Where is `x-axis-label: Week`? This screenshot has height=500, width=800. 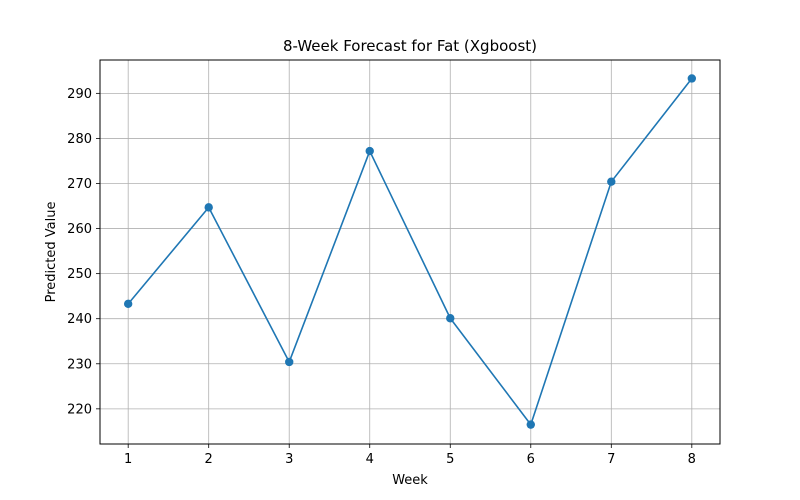 x-axis-label: Week is located at coordinates (410, 480).